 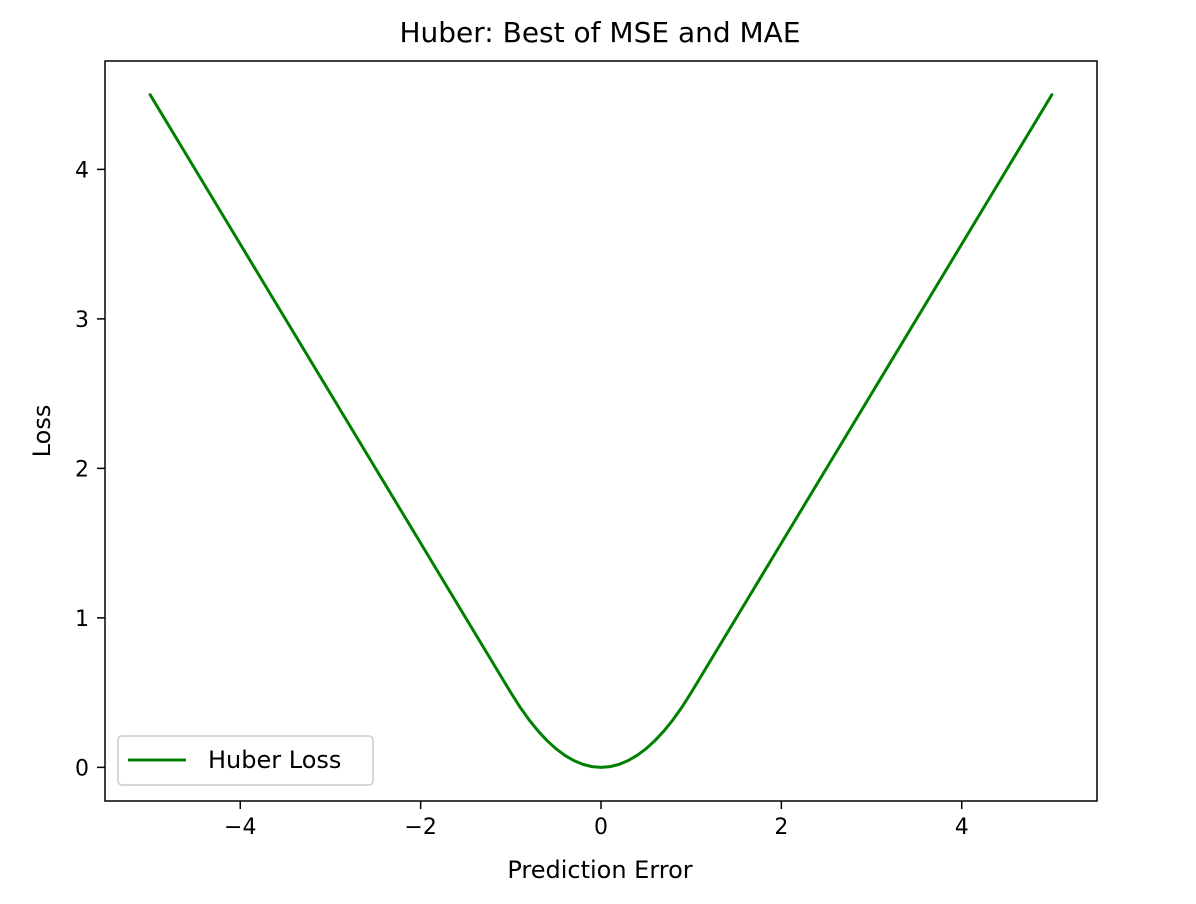 I want to click on x-axis-ticks: −4 −2 0 2 4, so click(x=596, y=820).